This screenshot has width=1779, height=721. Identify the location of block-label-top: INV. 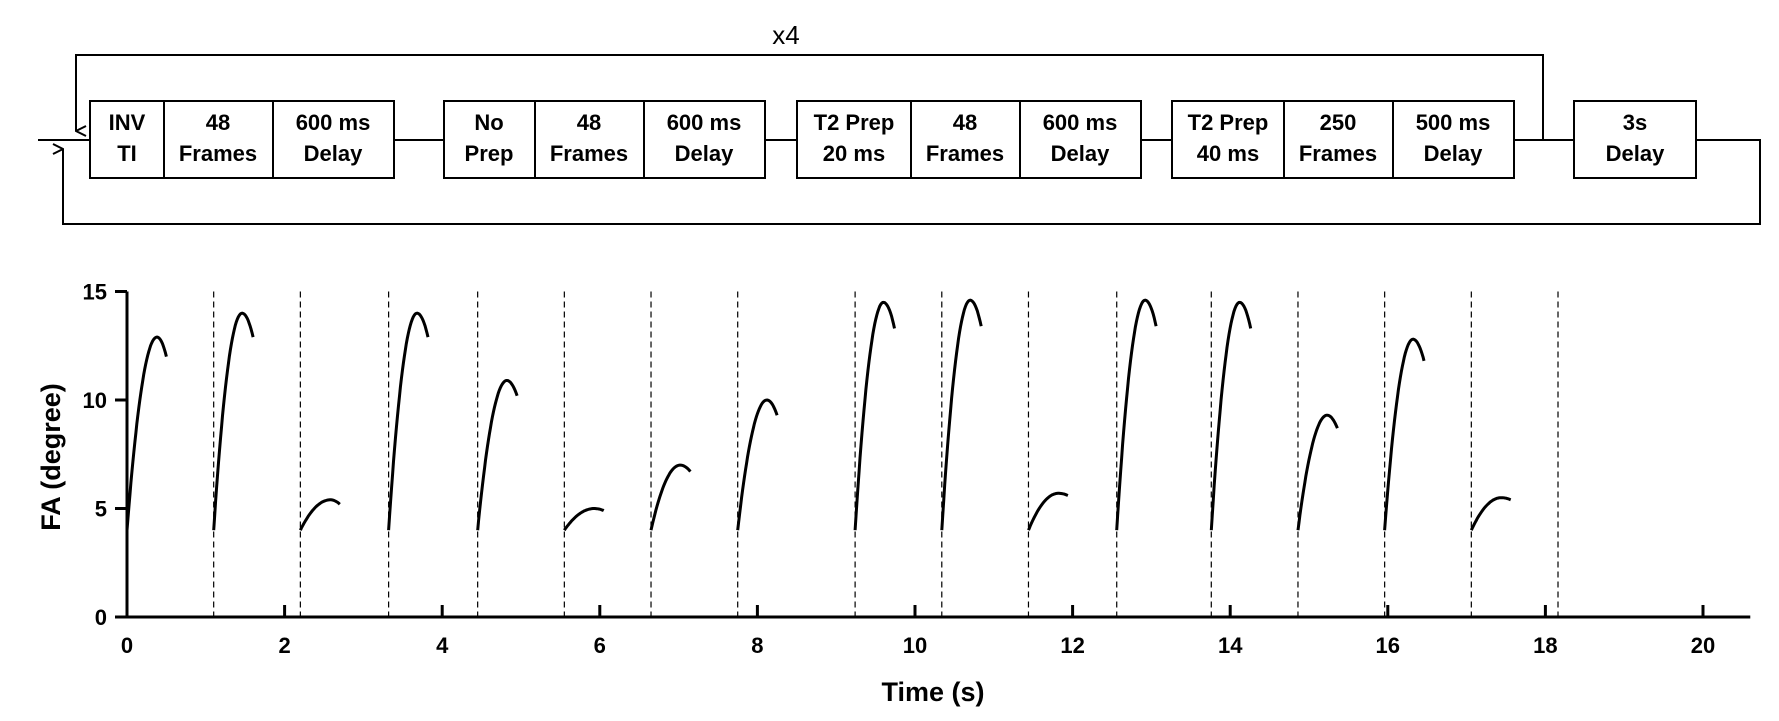
(127, 122).